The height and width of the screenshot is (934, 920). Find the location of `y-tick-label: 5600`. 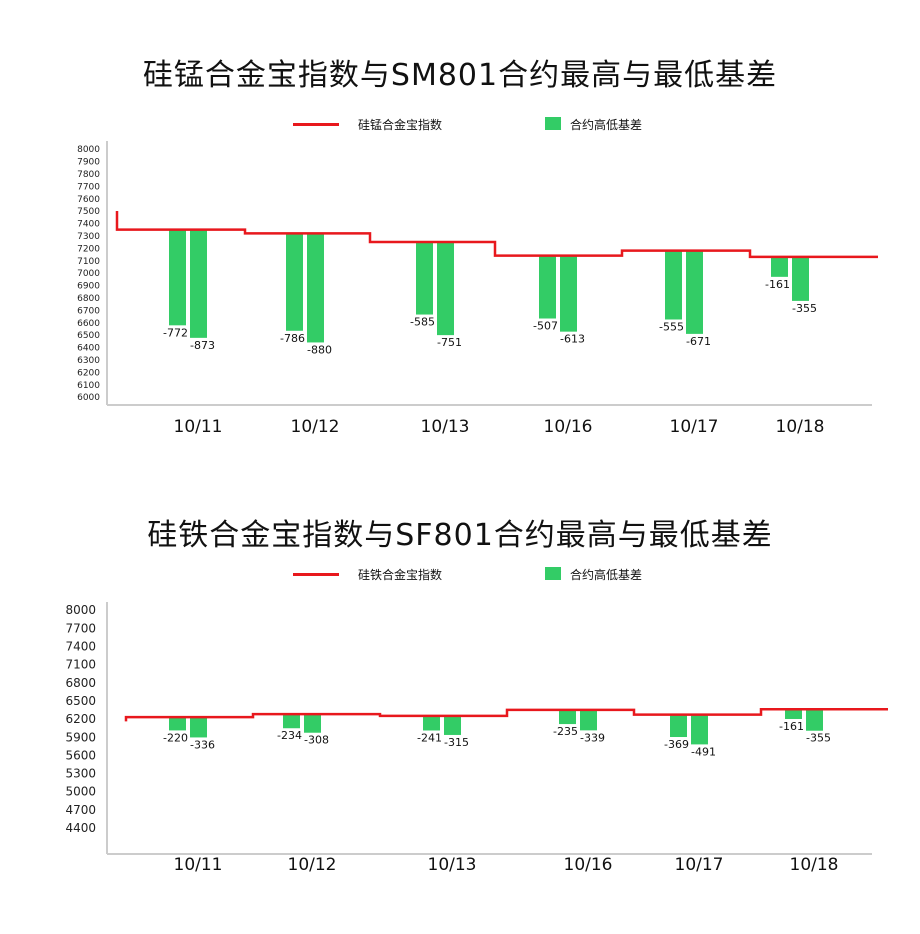

y-tick-label: 5600 is located at coordinates (80, 755).